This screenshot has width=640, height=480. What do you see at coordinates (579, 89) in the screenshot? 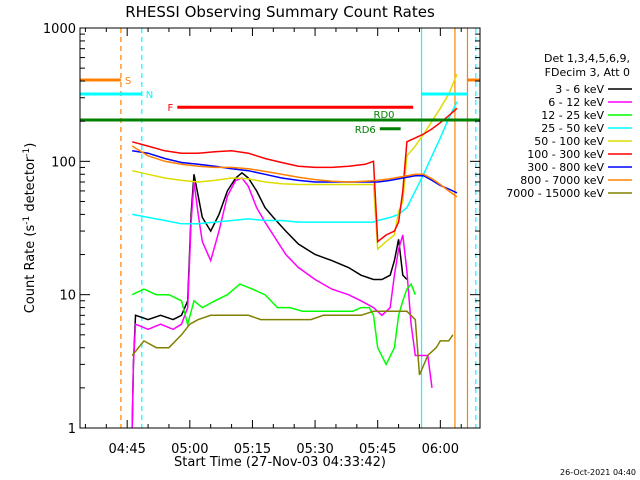
I see `legend-label: 3 - 6 keV` at bounding box center [579, 89].